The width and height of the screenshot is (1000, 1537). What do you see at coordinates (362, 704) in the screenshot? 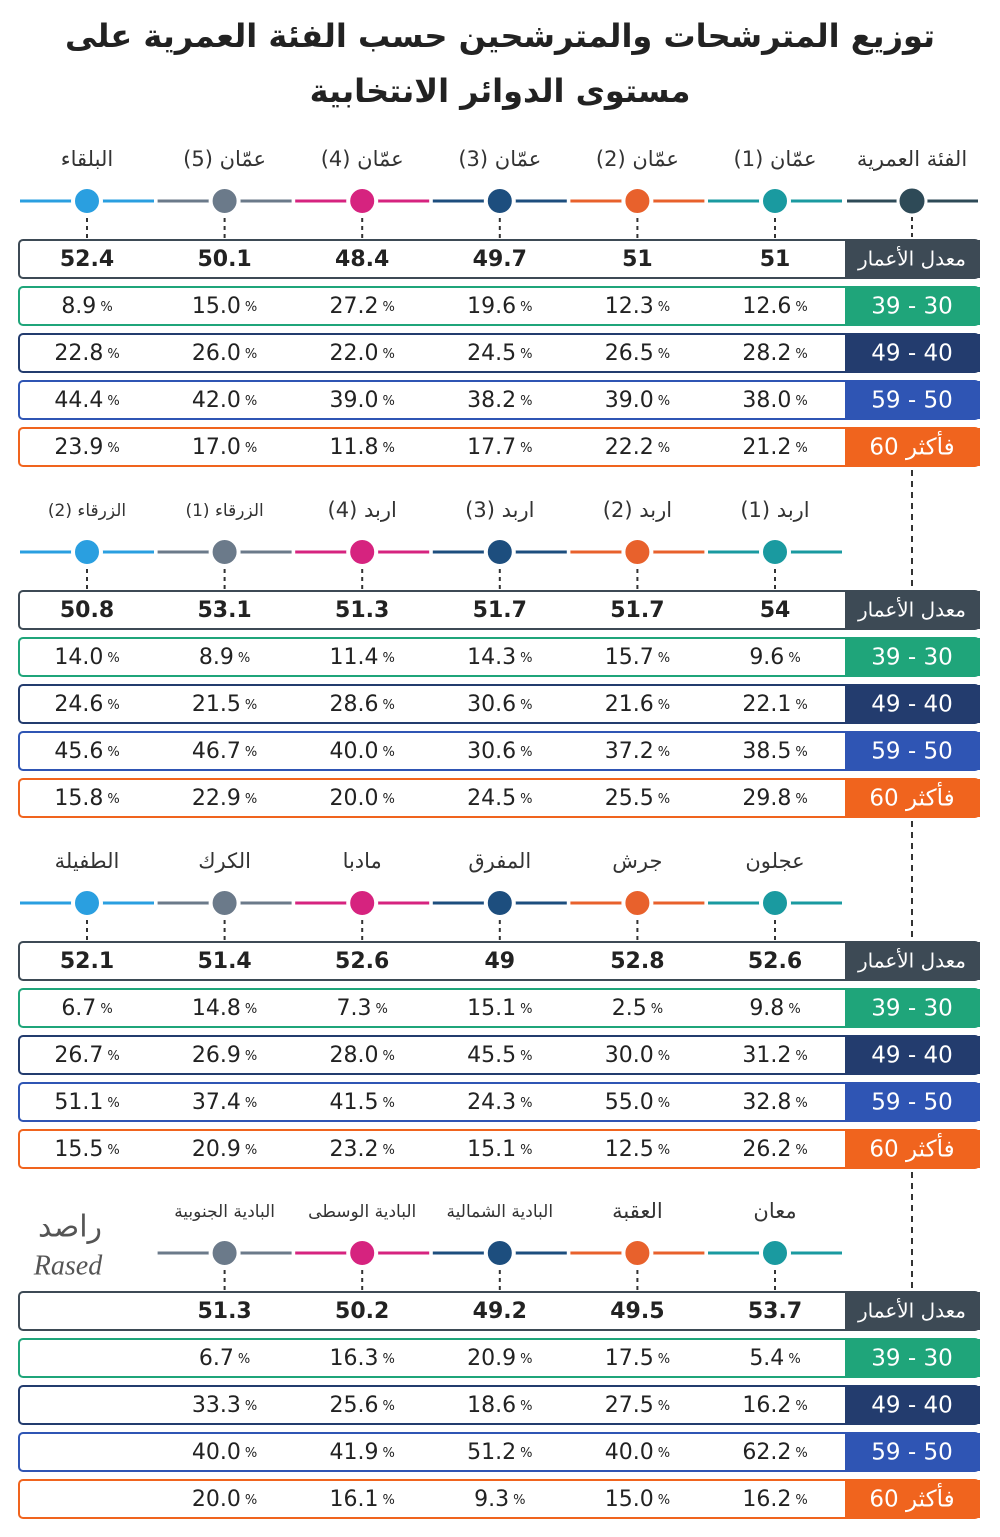
I see `percent-cell: 28.6%` at bounding box center [362, 704].